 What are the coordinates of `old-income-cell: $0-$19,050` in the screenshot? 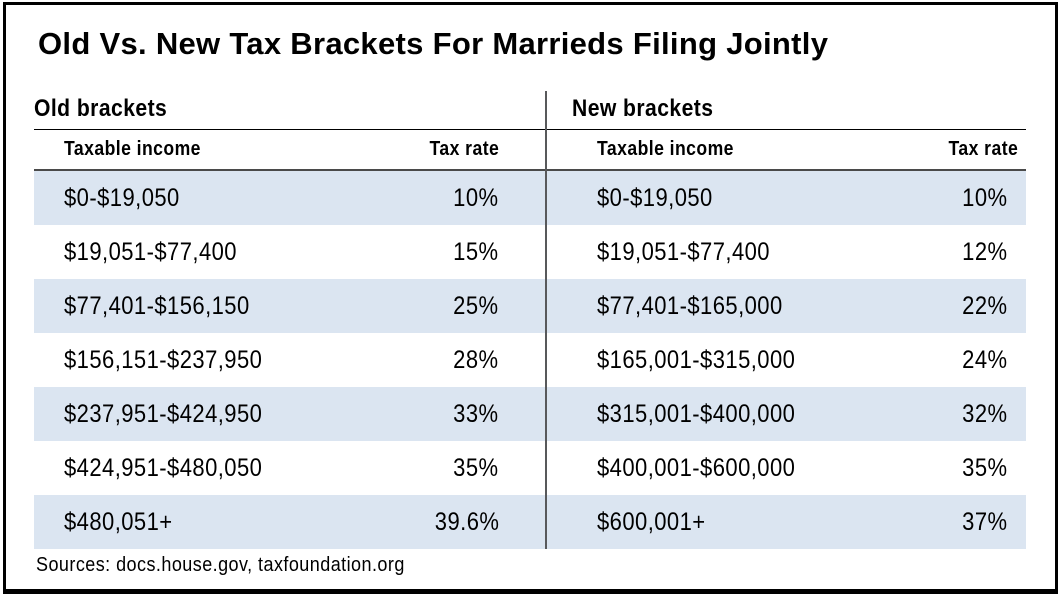 It's located at (202, 198).